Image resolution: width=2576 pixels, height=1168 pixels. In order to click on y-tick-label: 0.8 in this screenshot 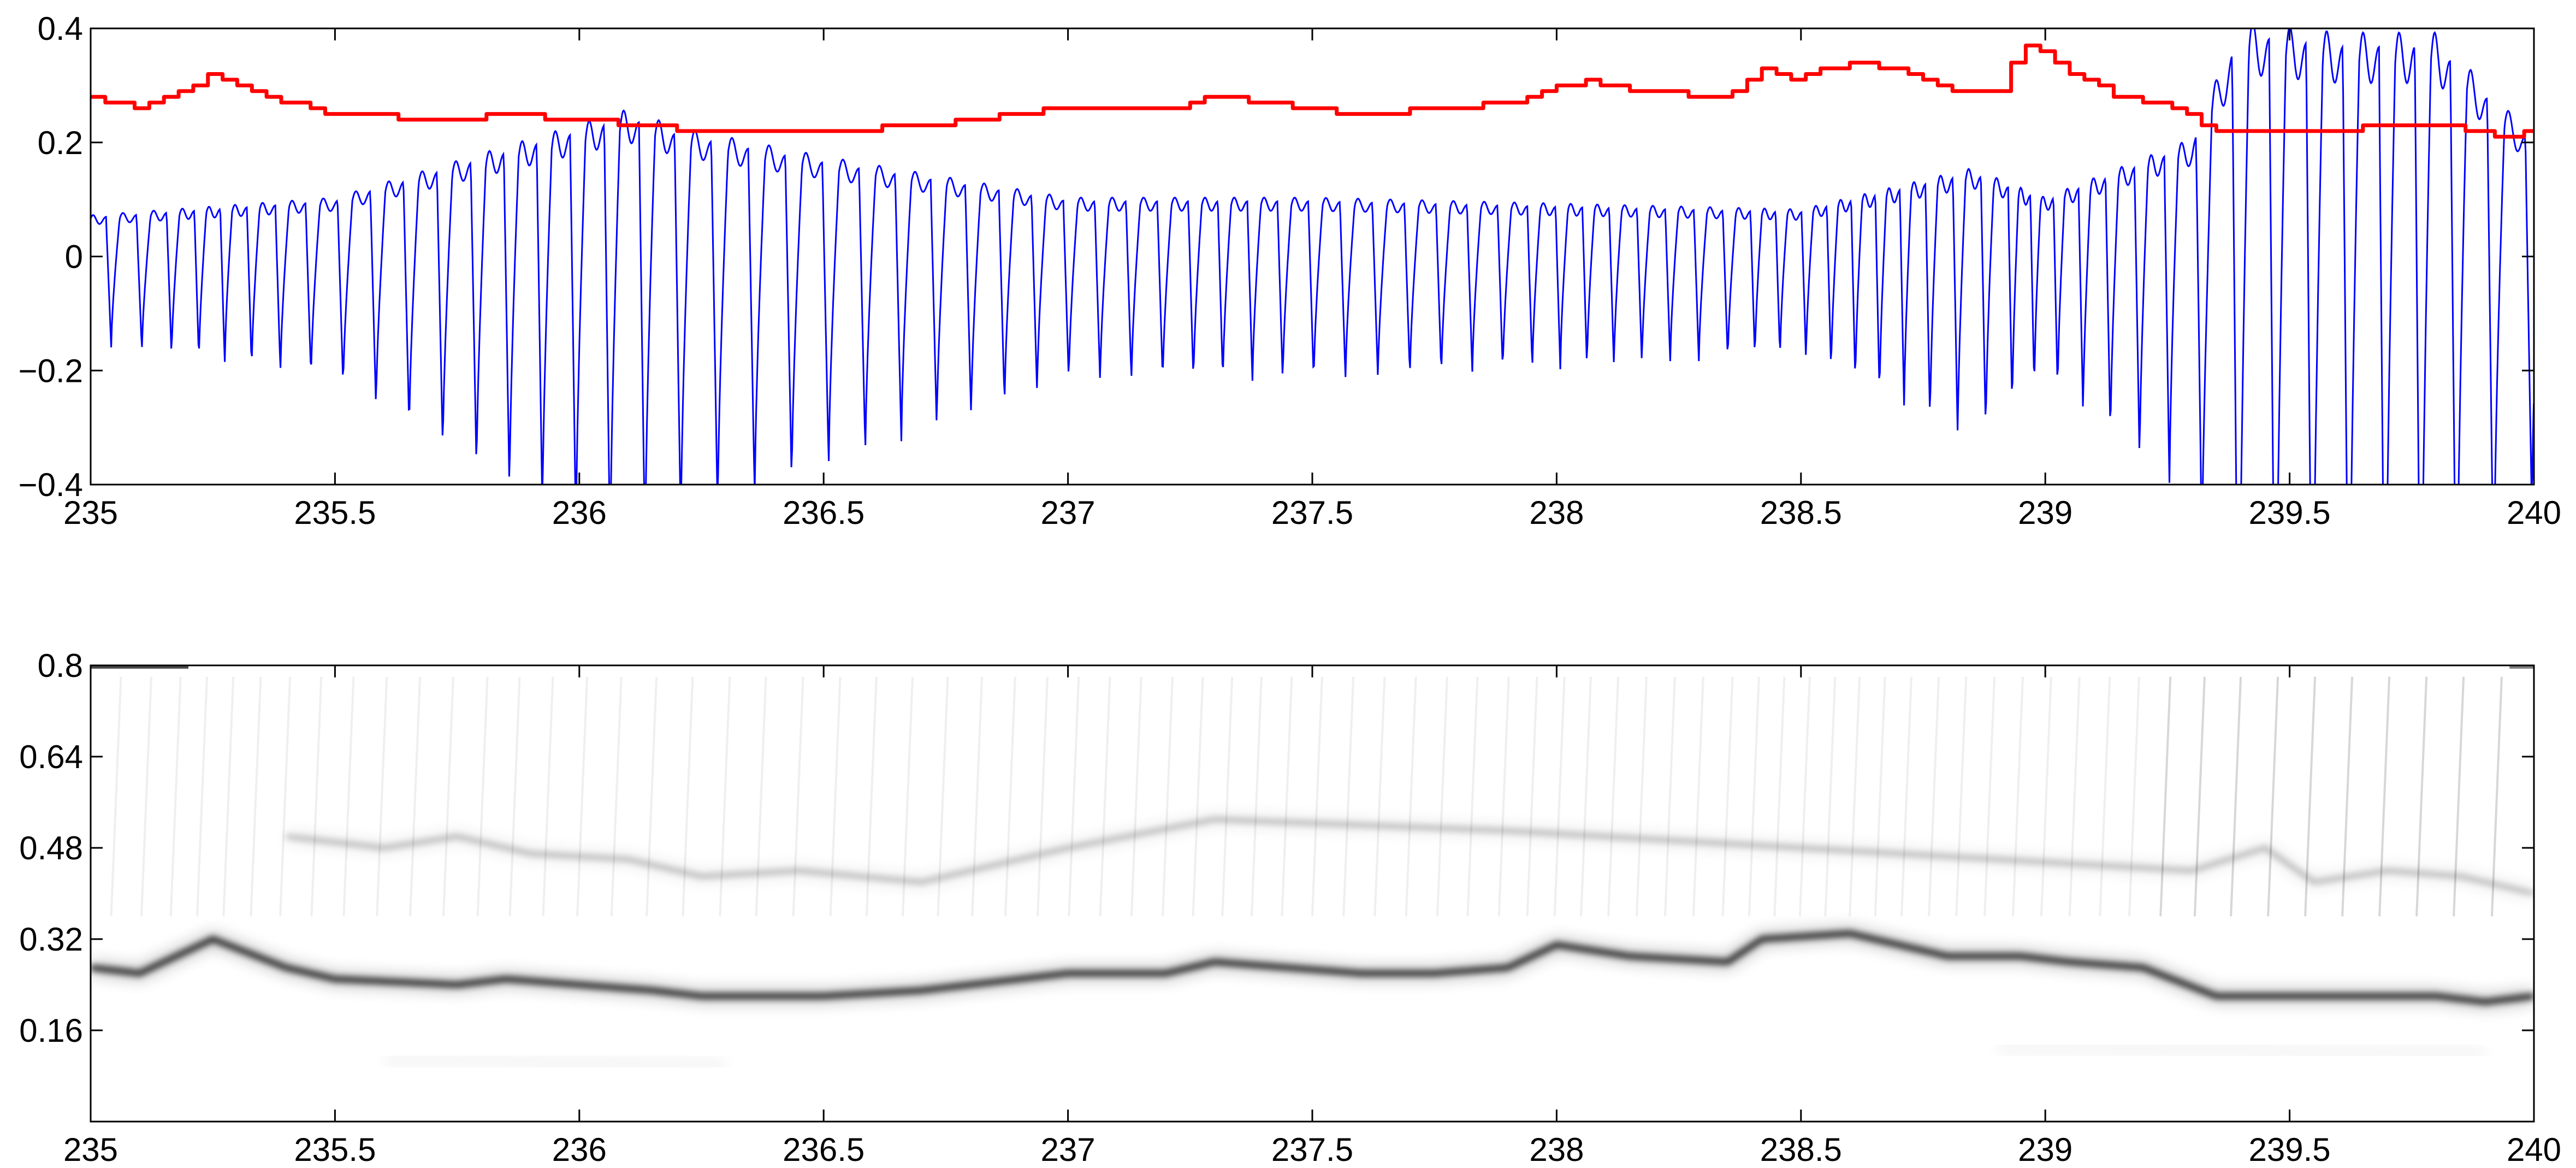, I will do `click(60, 666)`.